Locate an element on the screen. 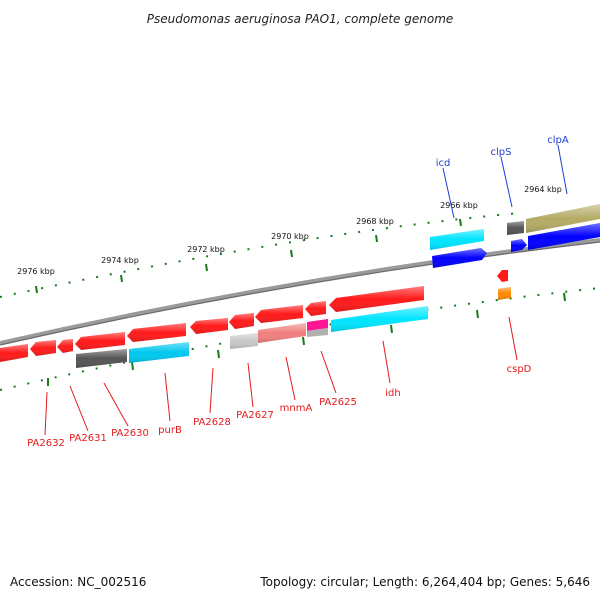 The image size is (600, 600). lower-major-ticks is located at coordinates (306, 339).